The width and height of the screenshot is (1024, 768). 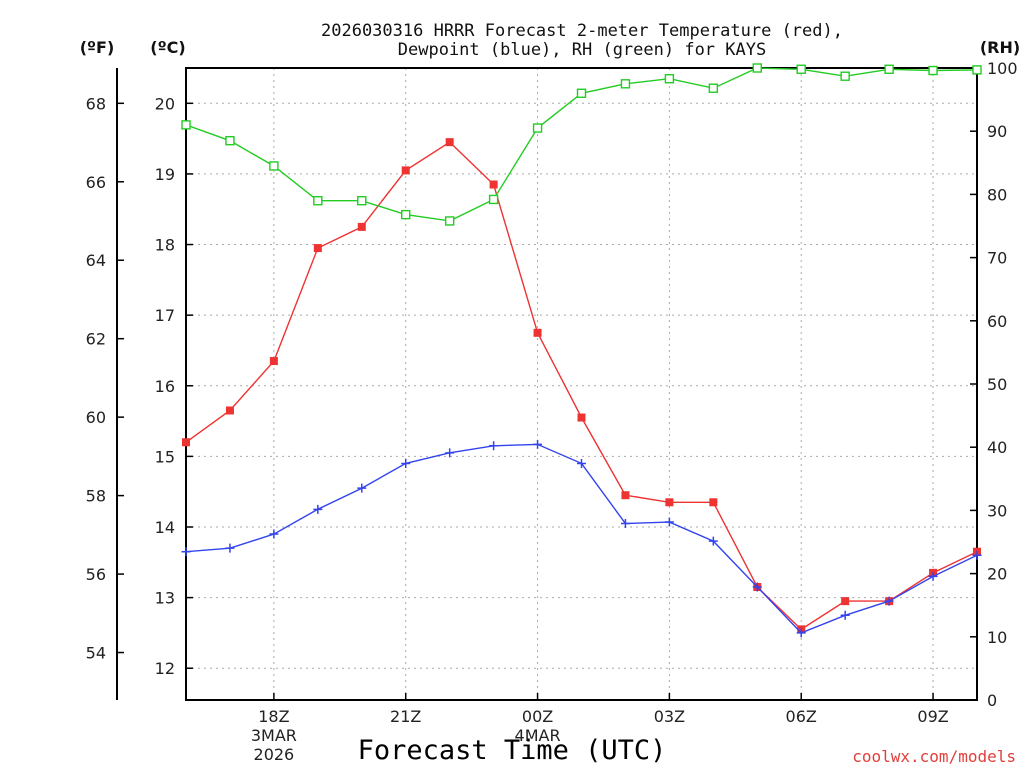 What do you see at coordinates (1000, 47) in the screenshot?
I see `rh-unit-label: (RH)` at bounding box center [1000, 47].